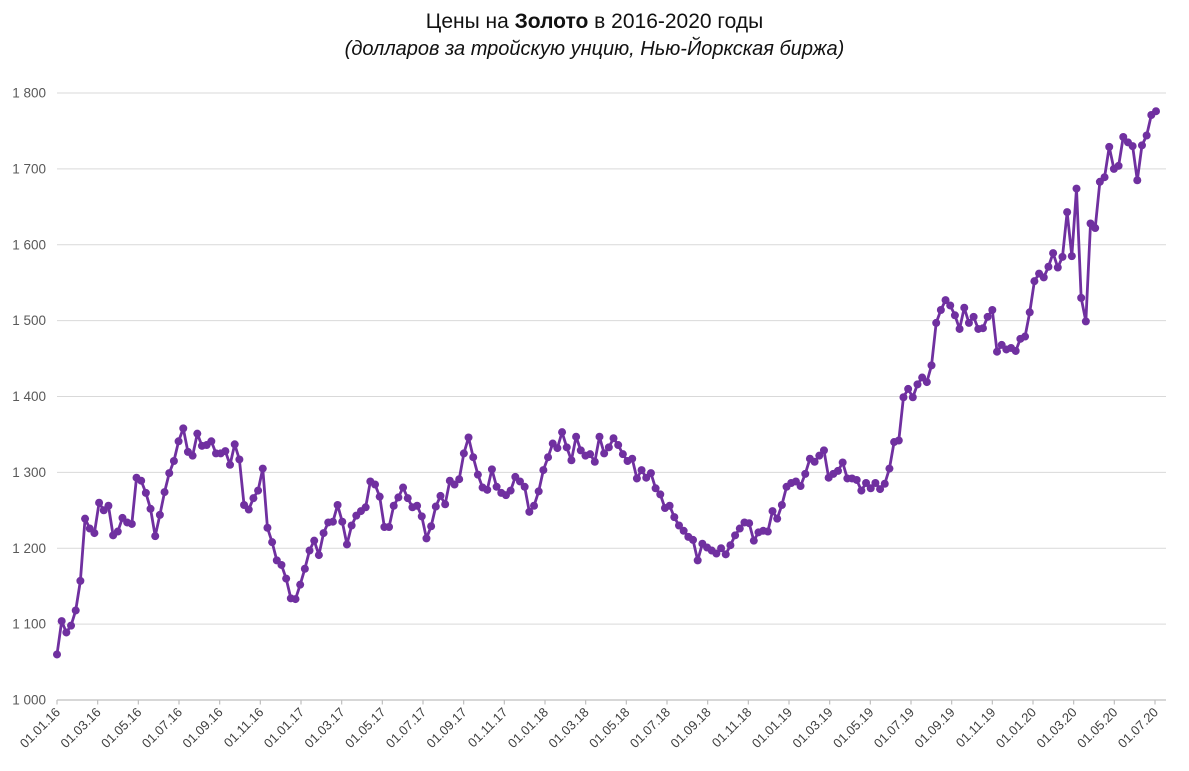  What do you see at coordinates (676, 21) in the screenshot?
I see `chart-title-suffix: в 2016-2020 годы` at bounding box center [676, 21].